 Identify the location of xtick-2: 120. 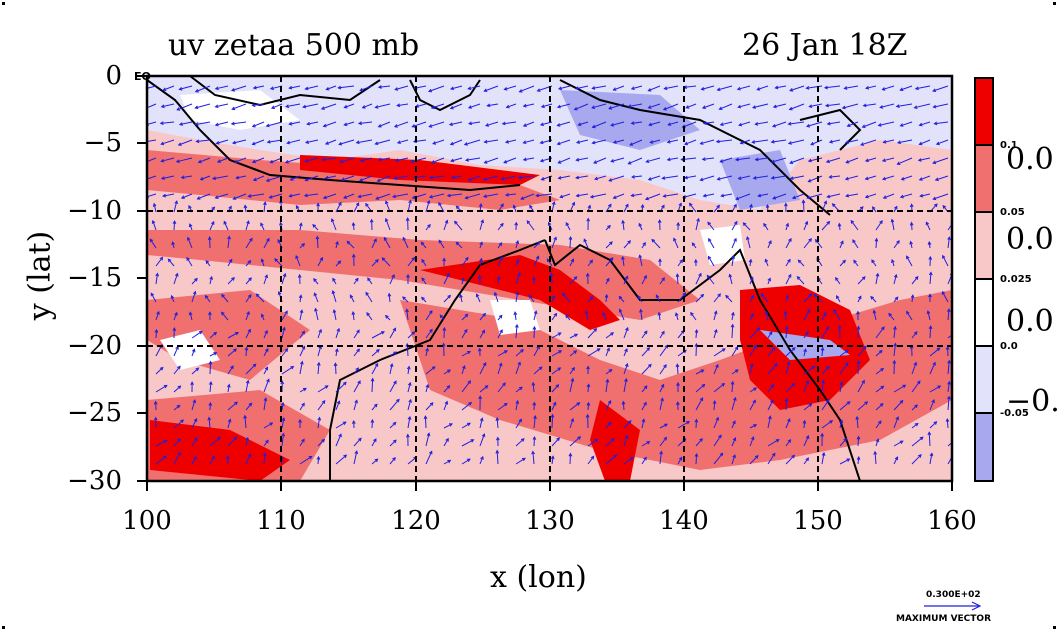
(416, 521).